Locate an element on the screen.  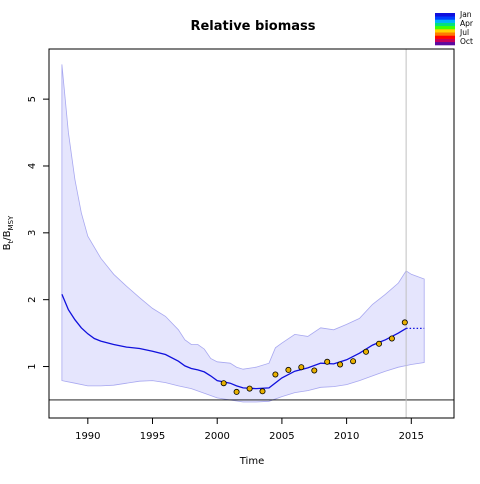
x-tick-label: 2015 is located at coordinates (411, 436).